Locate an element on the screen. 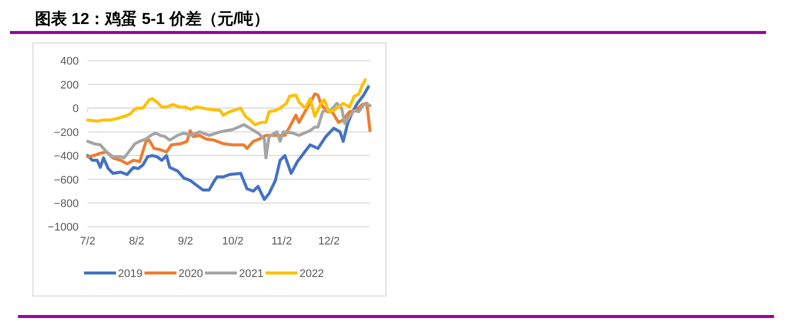 The image size is (798, 336). legend-label: 2019 is located at coordinates (130, 274).